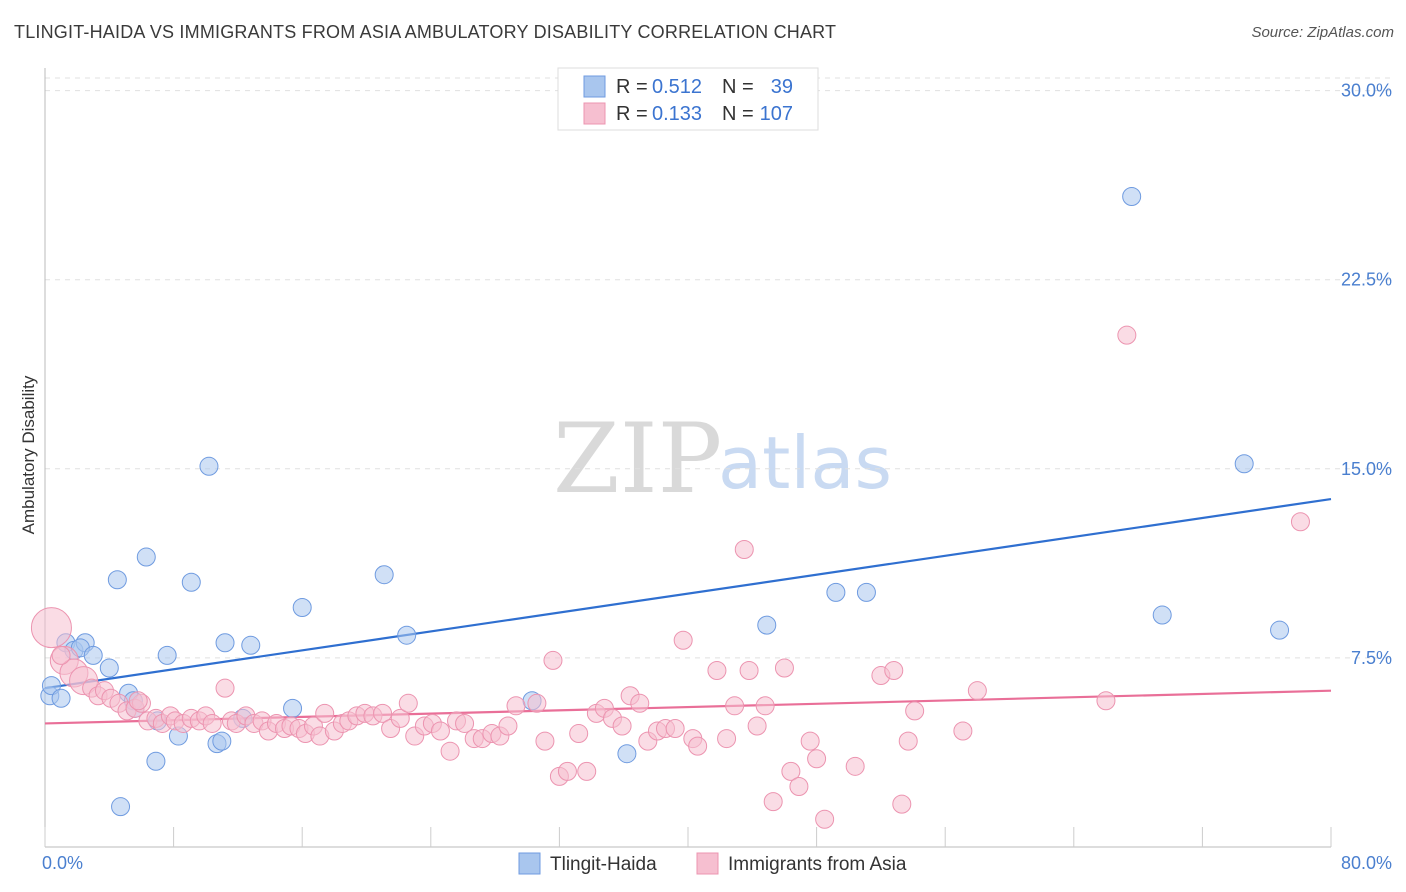 The width and height of the screenshot is (1406, 892). I want to click on y-axis-title: Ambulatory Disability, so click(28, 454).